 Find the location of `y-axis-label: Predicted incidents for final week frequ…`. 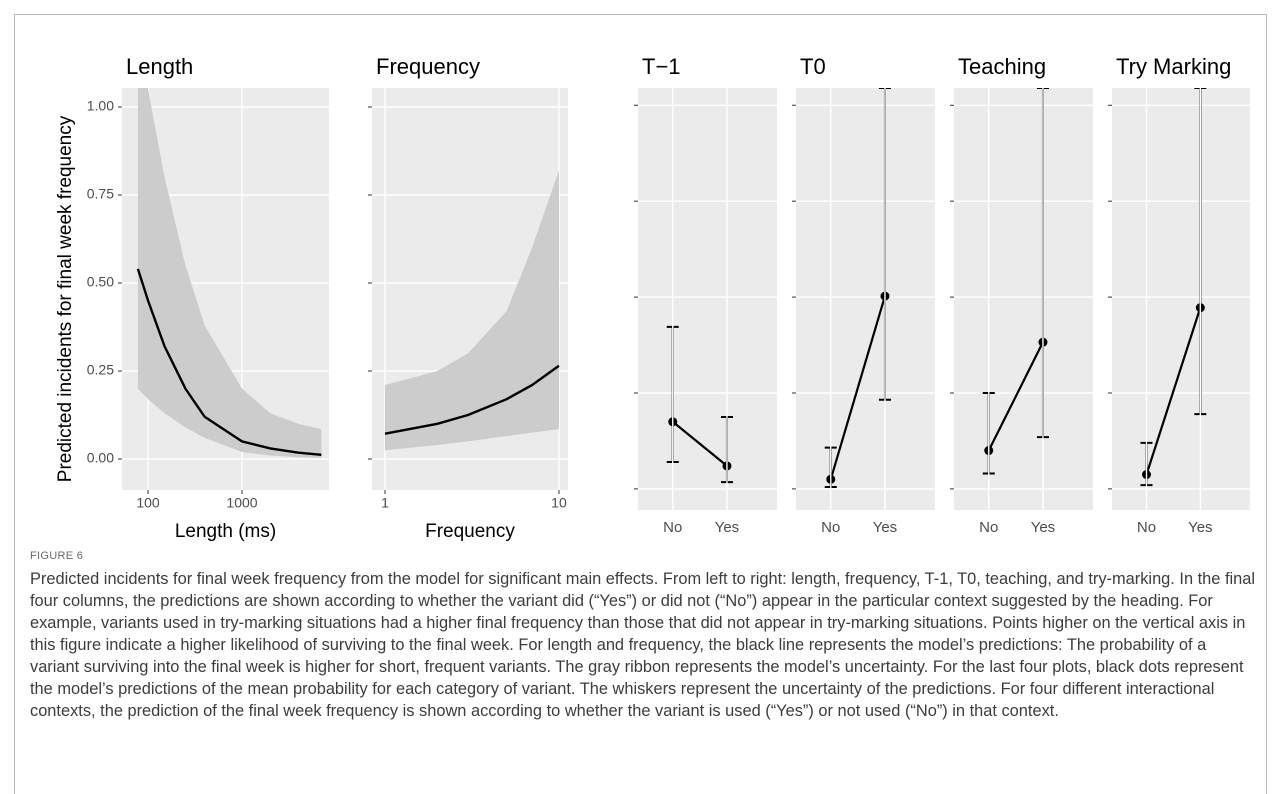

y-axis-label: Predicted incidents for final week frequ… is located at coordinates (65, 298).